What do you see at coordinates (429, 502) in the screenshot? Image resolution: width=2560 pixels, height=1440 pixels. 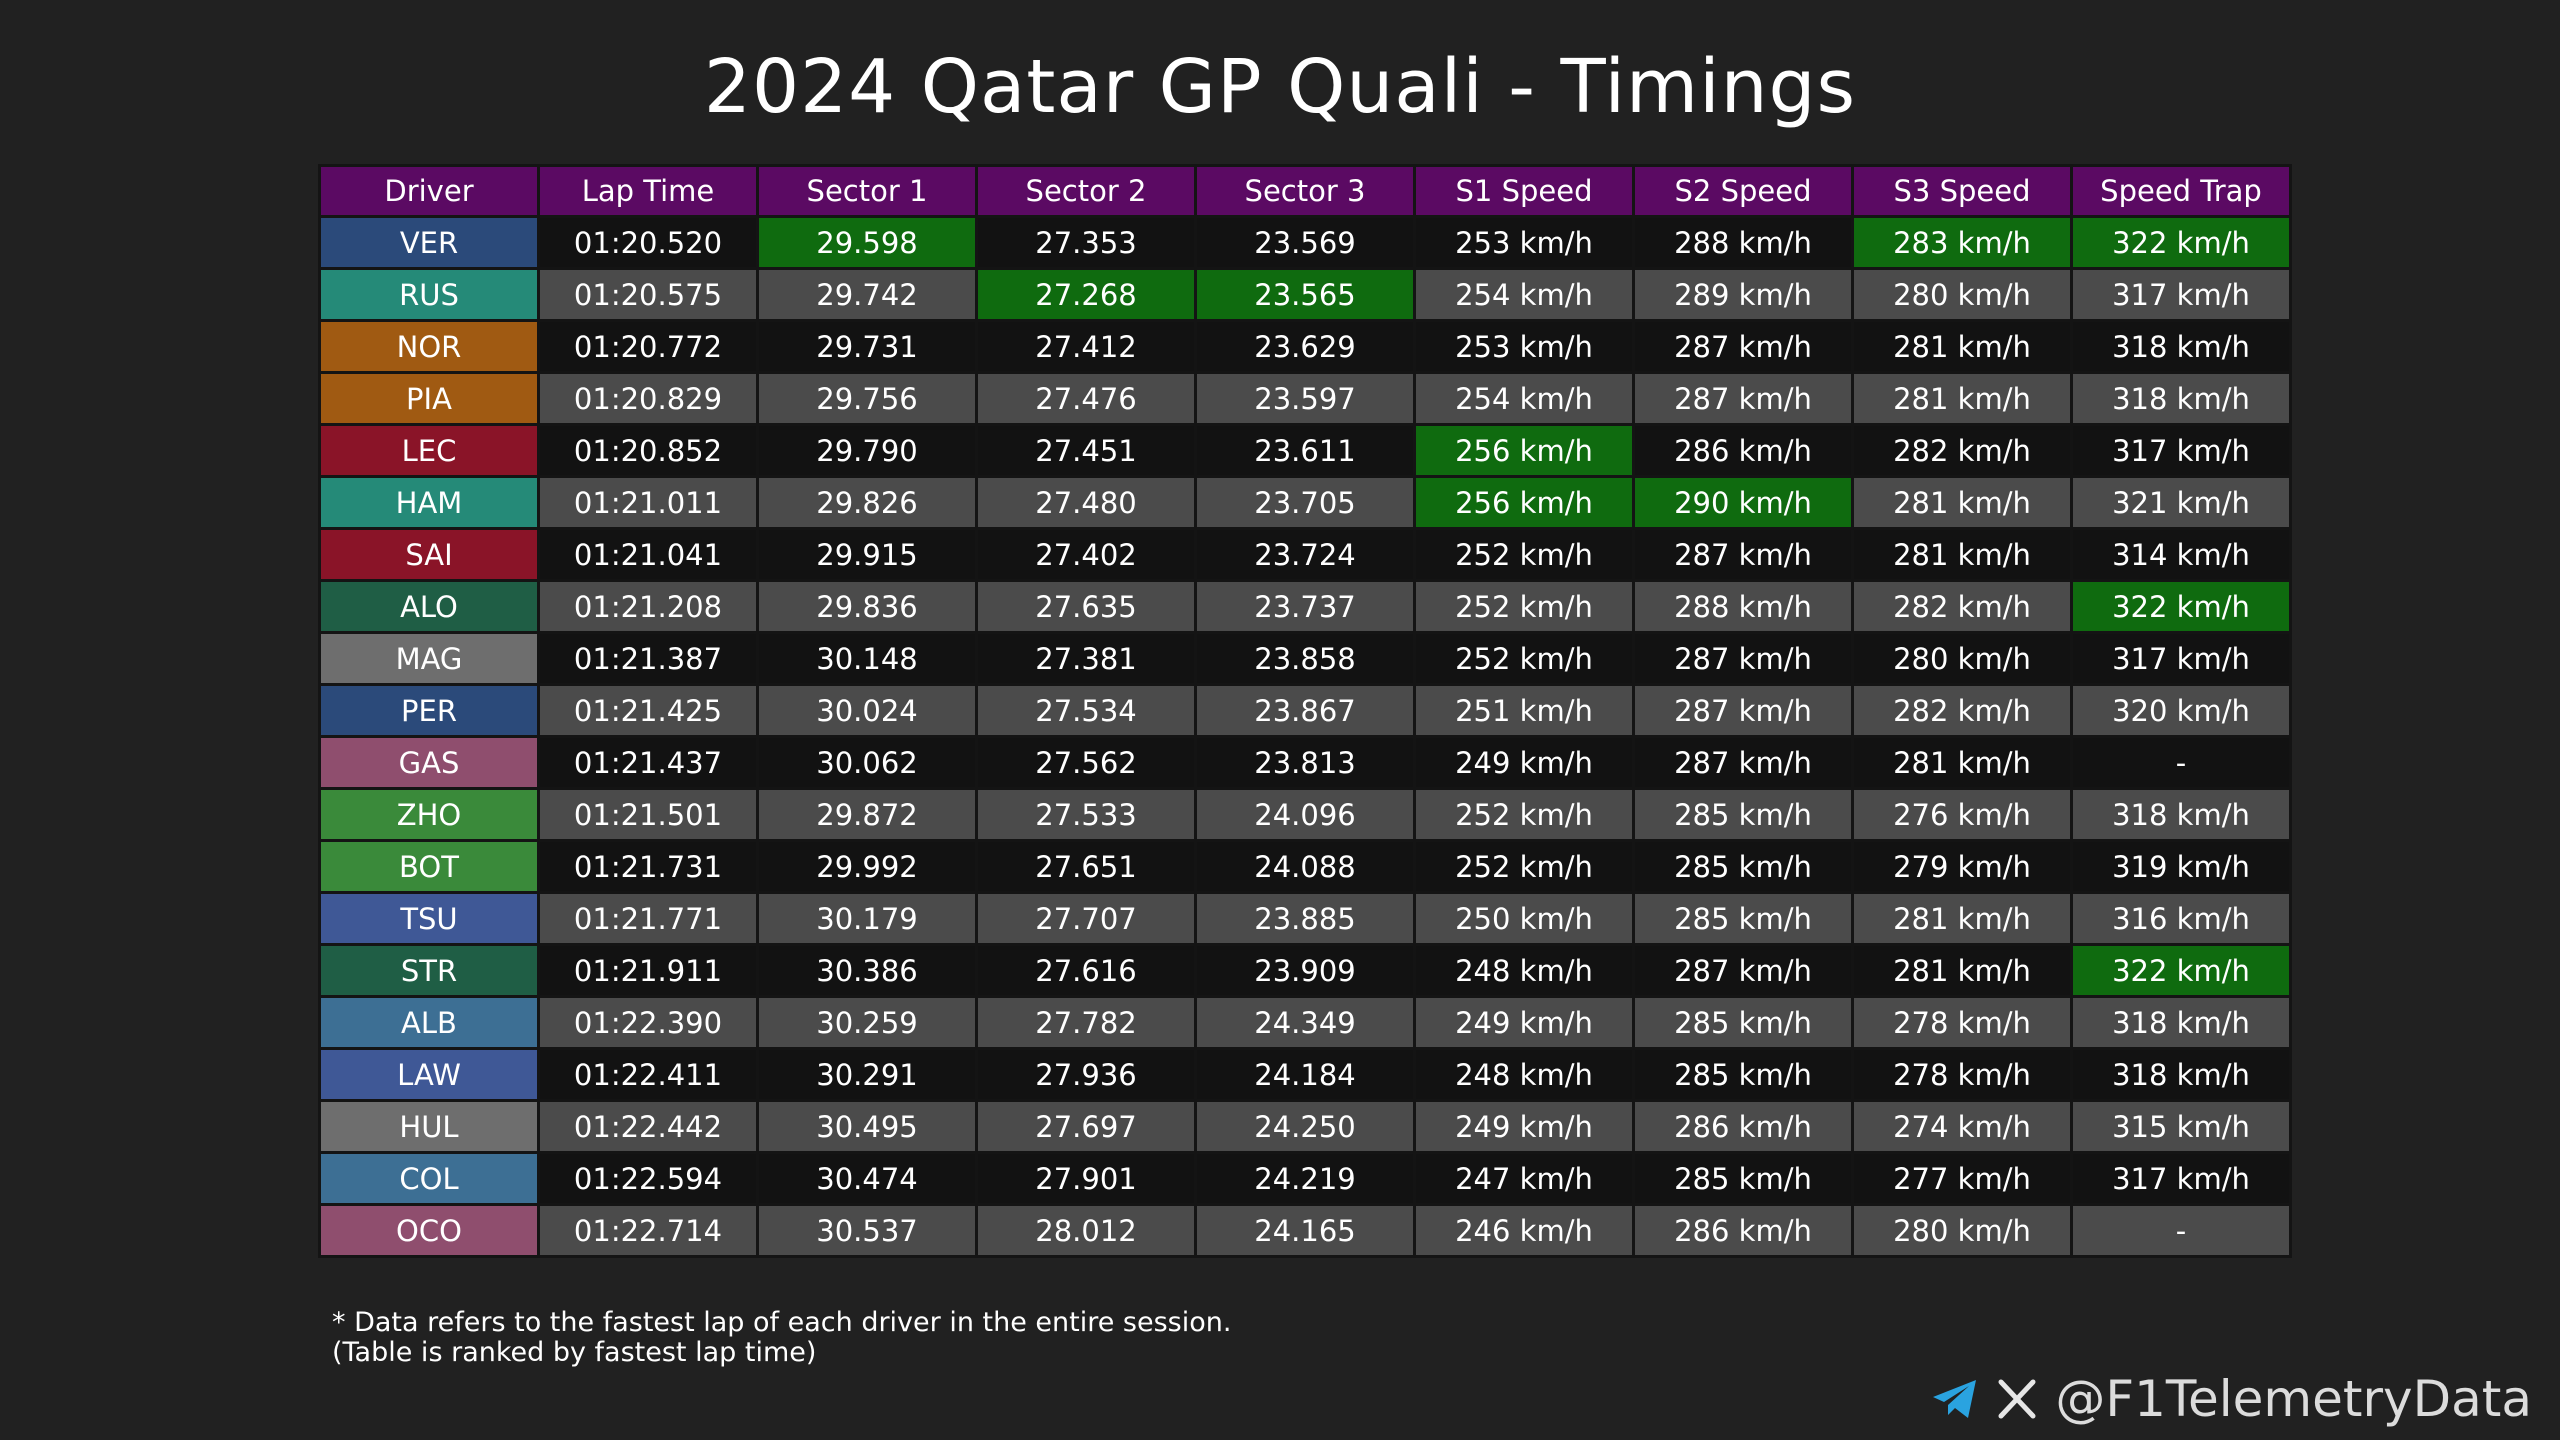 I see `driver-cell: HAM` at bounding box center [429, 502].